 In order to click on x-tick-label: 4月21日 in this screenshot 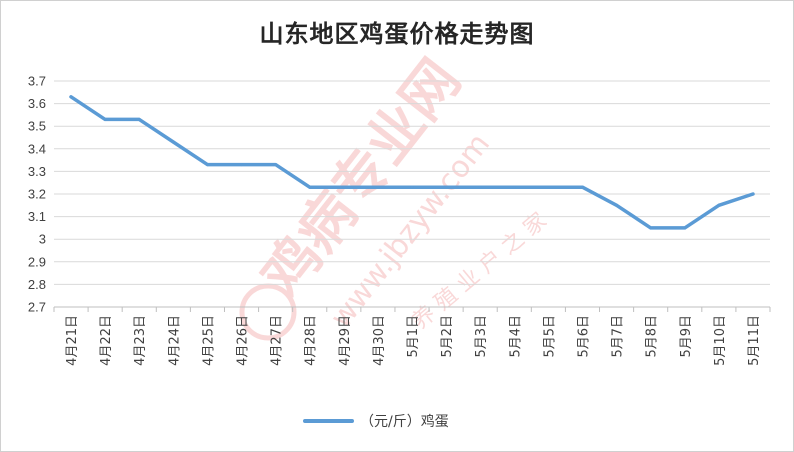, I will do `click(72, 340)`.